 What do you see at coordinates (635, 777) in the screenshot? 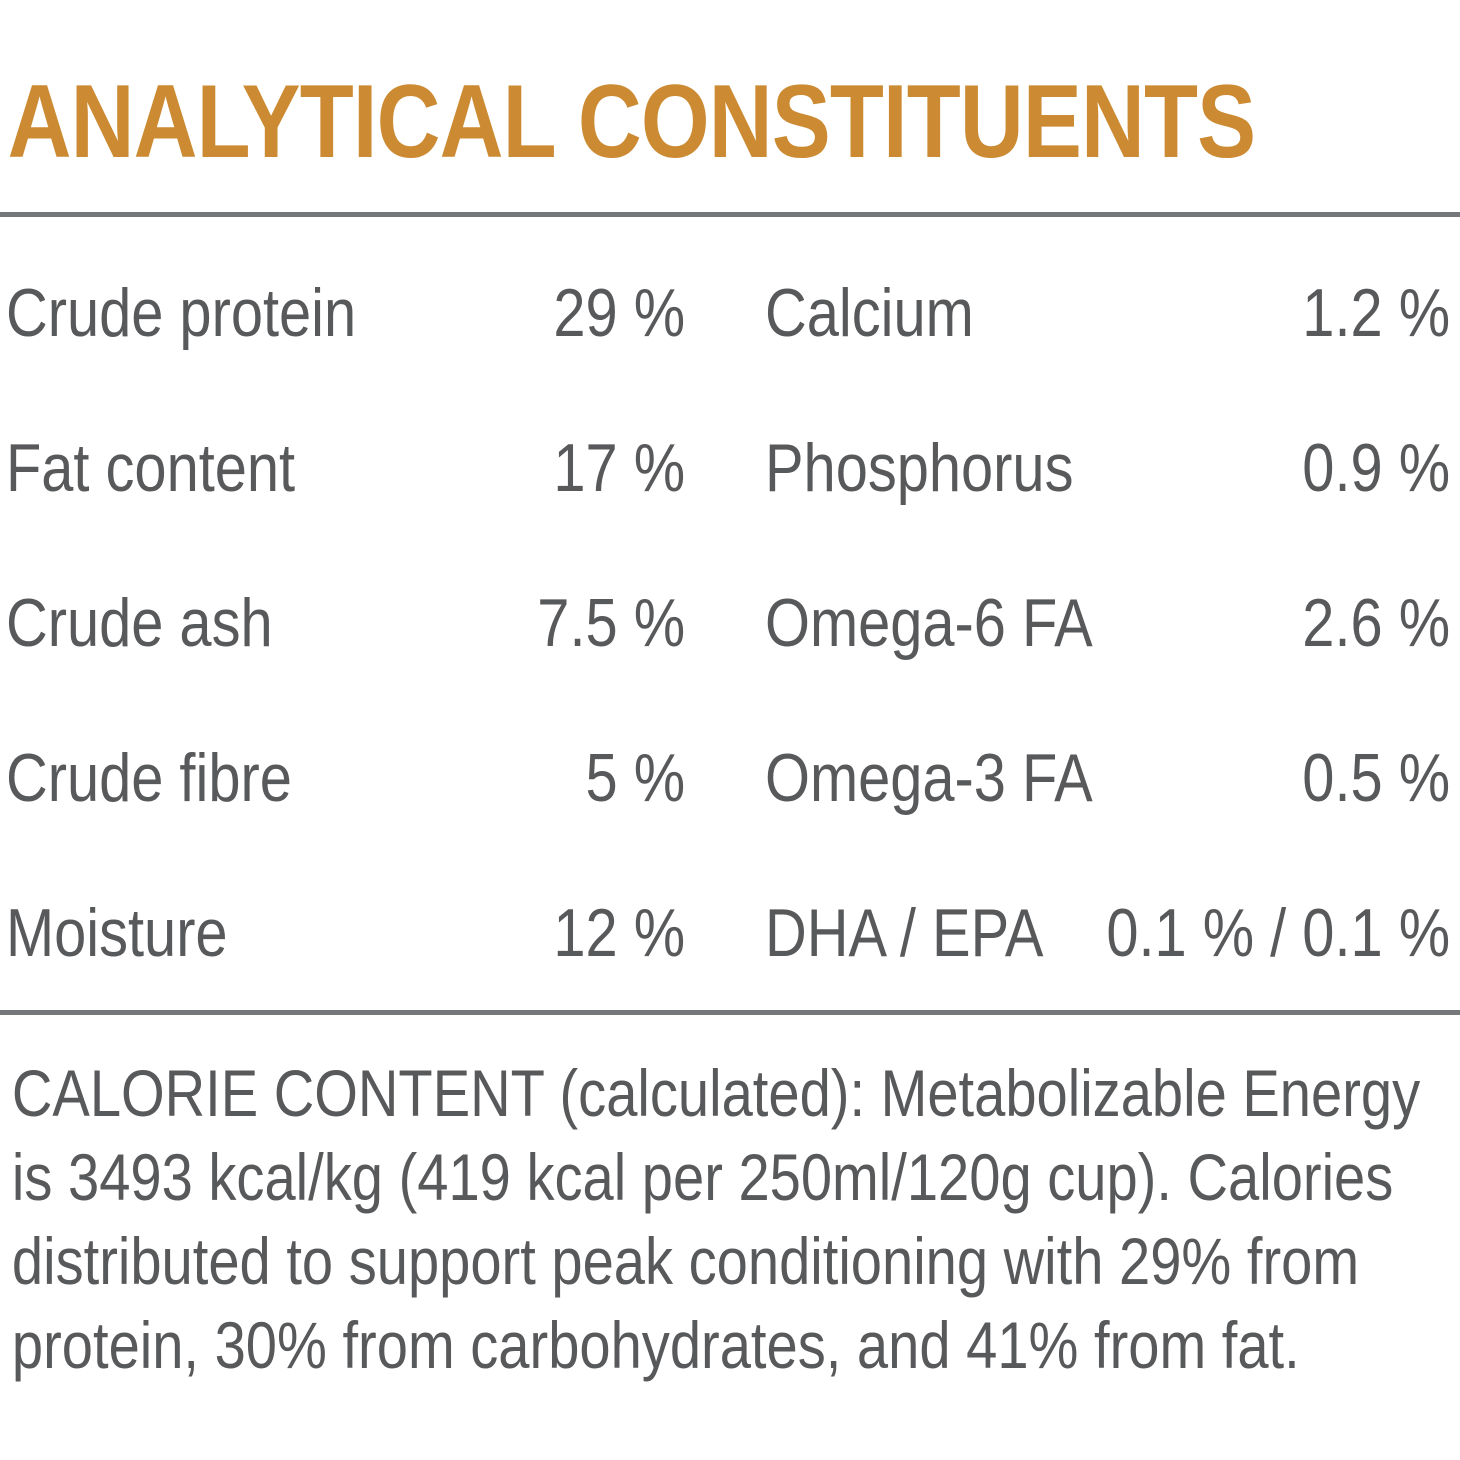
I see `nutrient-value: 5 %` at bounding box center [635, 777].